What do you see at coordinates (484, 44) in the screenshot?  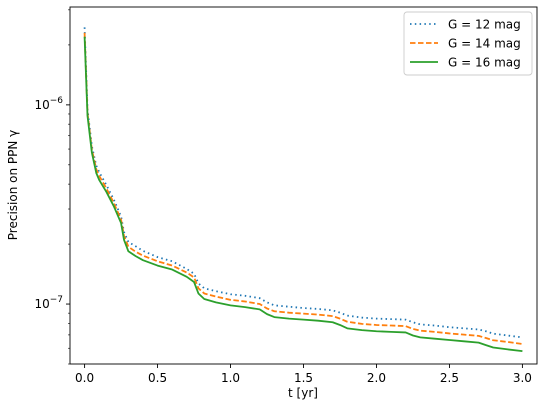 I see `legend-label-2: G = 14 mag` at bounding box center [484, 44].